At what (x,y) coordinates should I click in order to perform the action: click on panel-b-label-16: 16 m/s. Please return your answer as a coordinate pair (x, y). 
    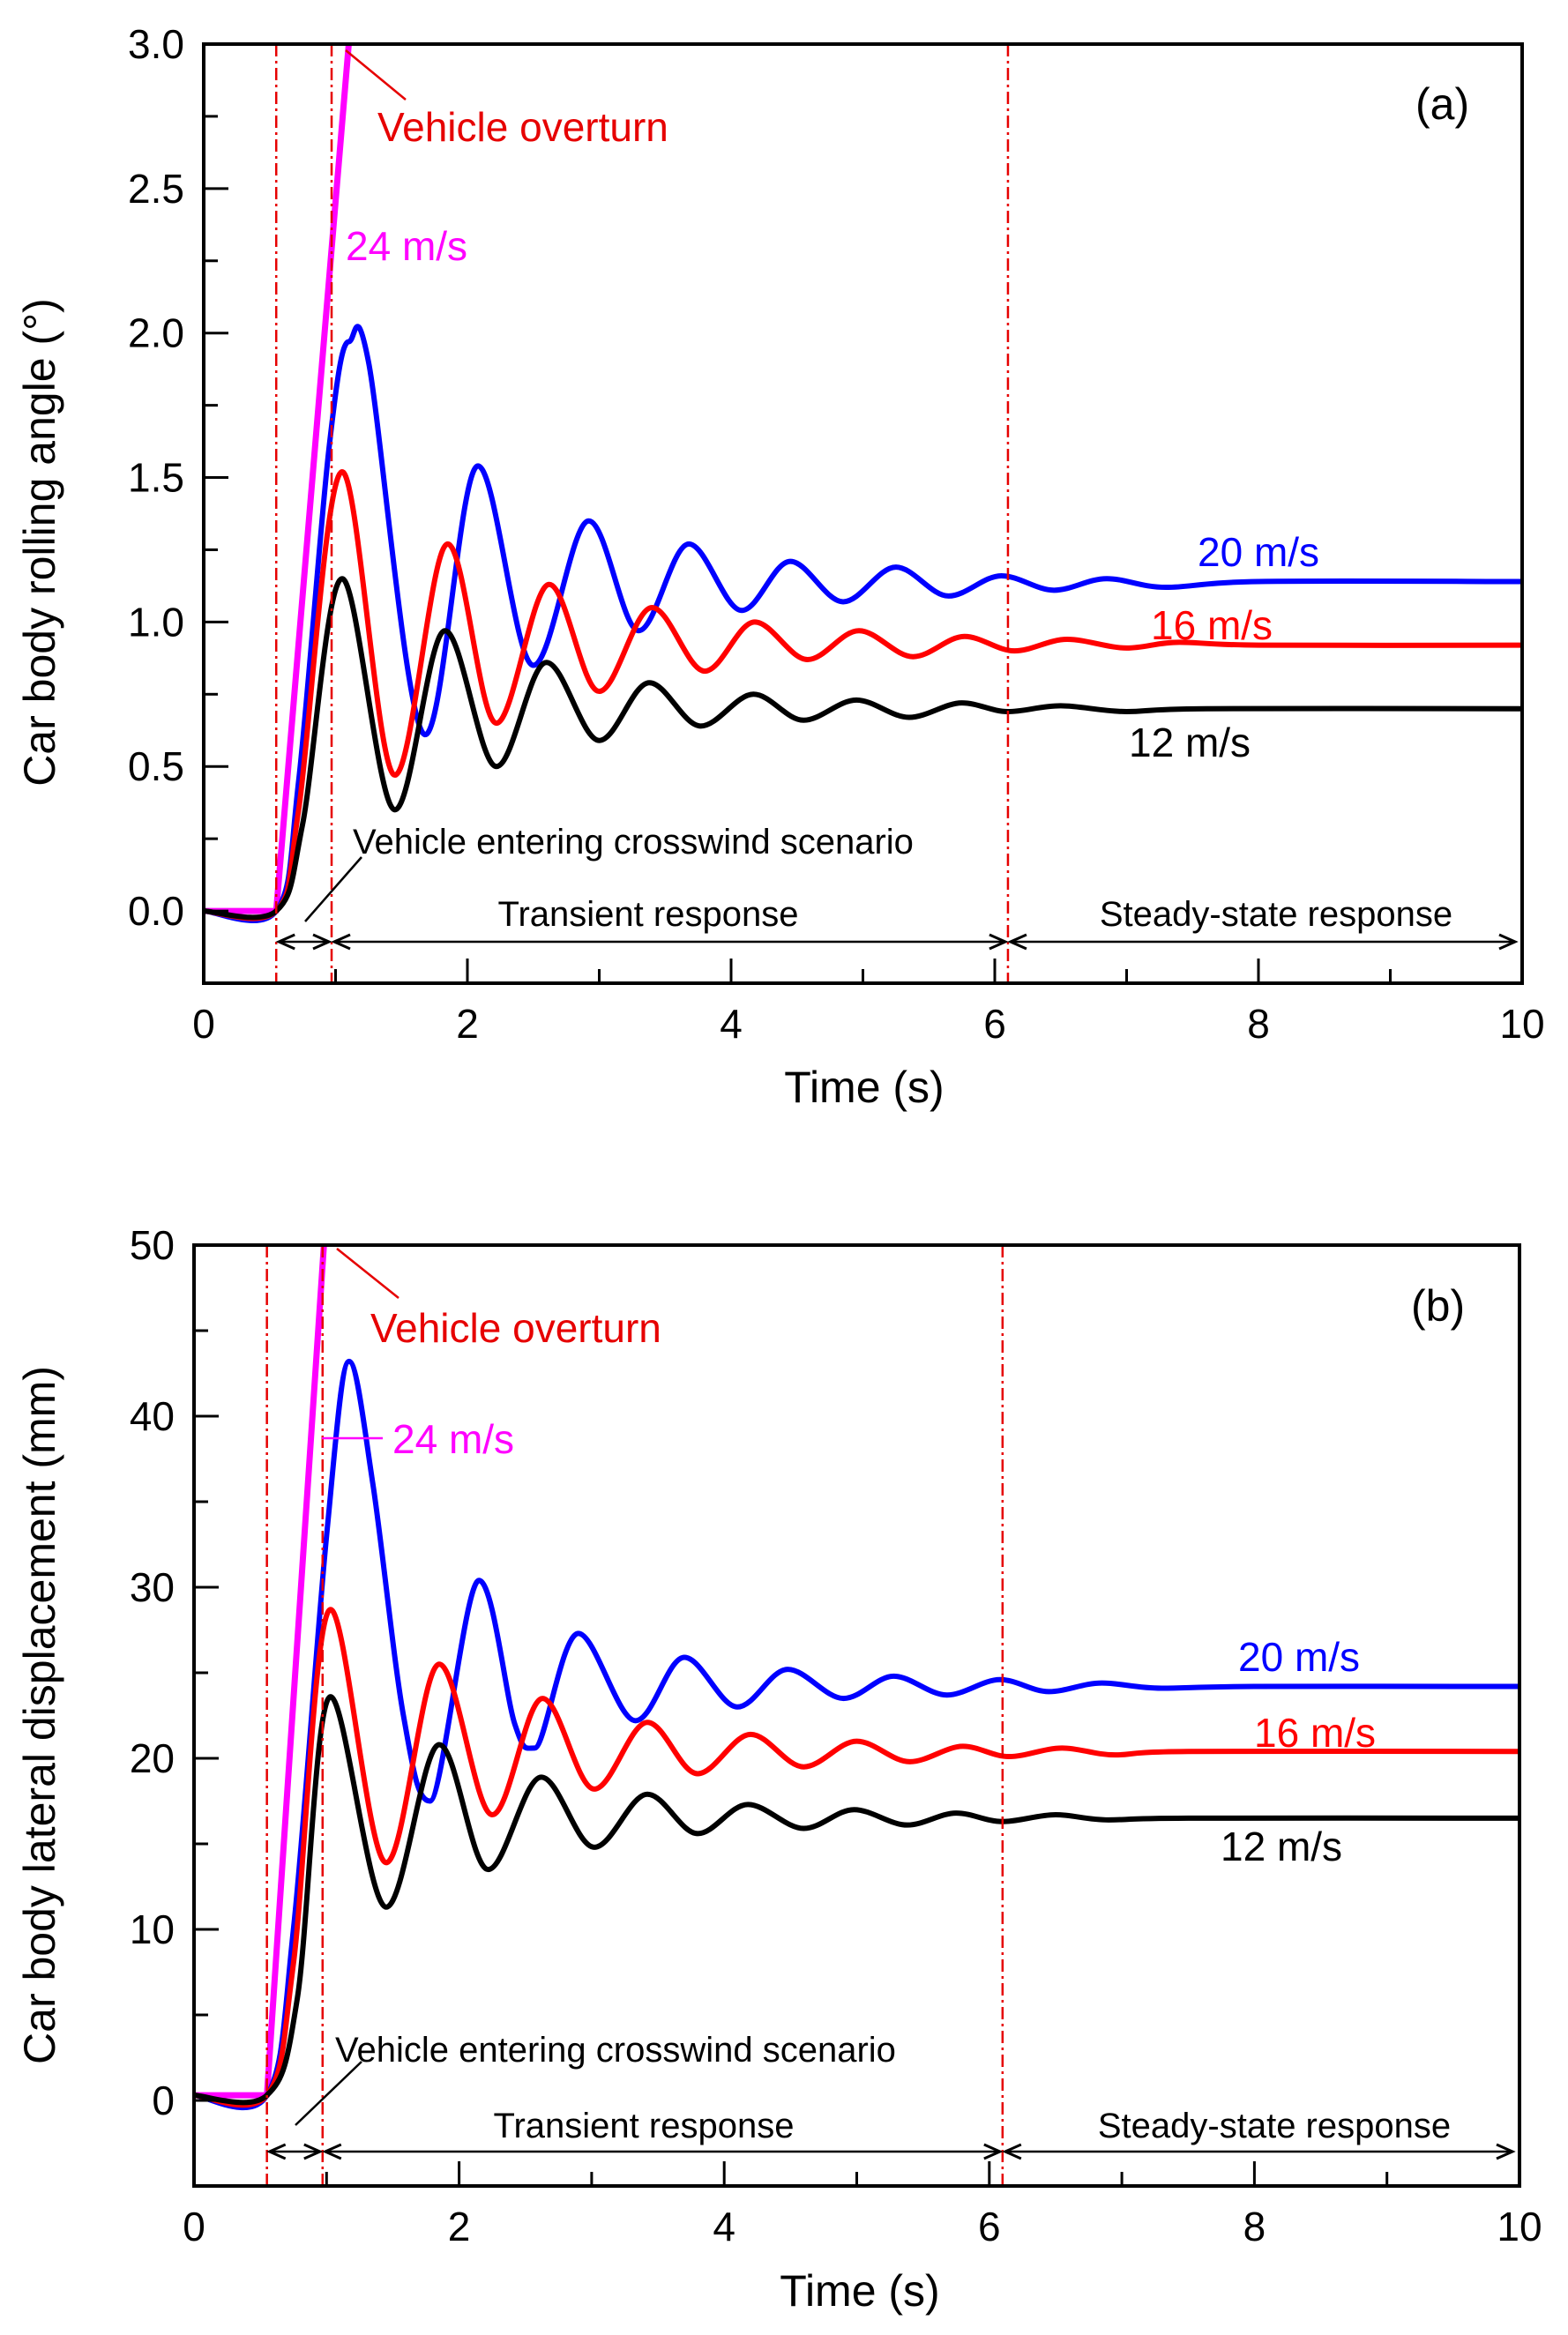
    Looking at the image, I should click on (1315, 1733).